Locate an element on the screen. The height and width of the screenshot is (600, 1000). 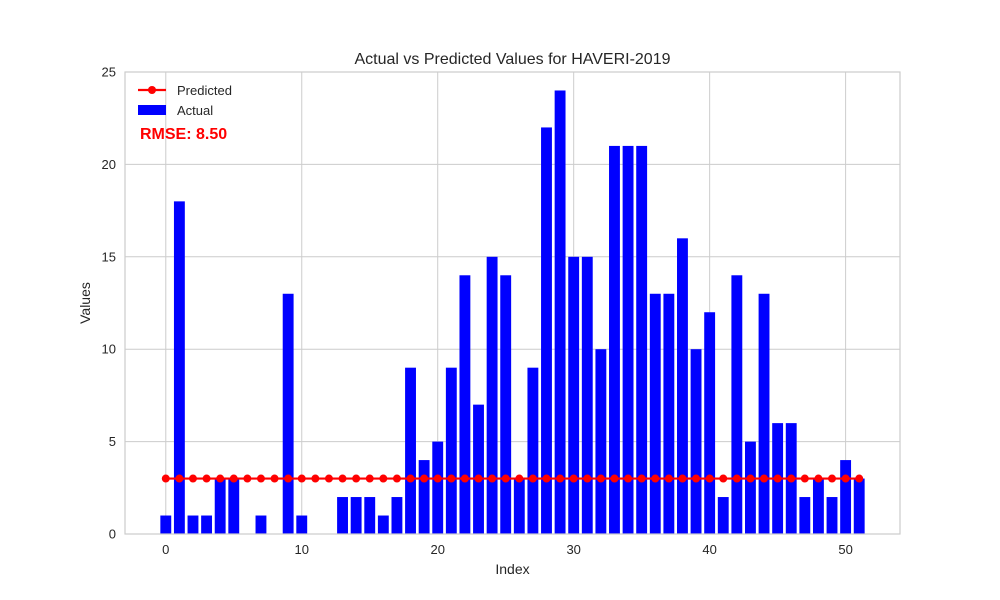
y-tick-label: 20 is located at coordinates (109, 164).